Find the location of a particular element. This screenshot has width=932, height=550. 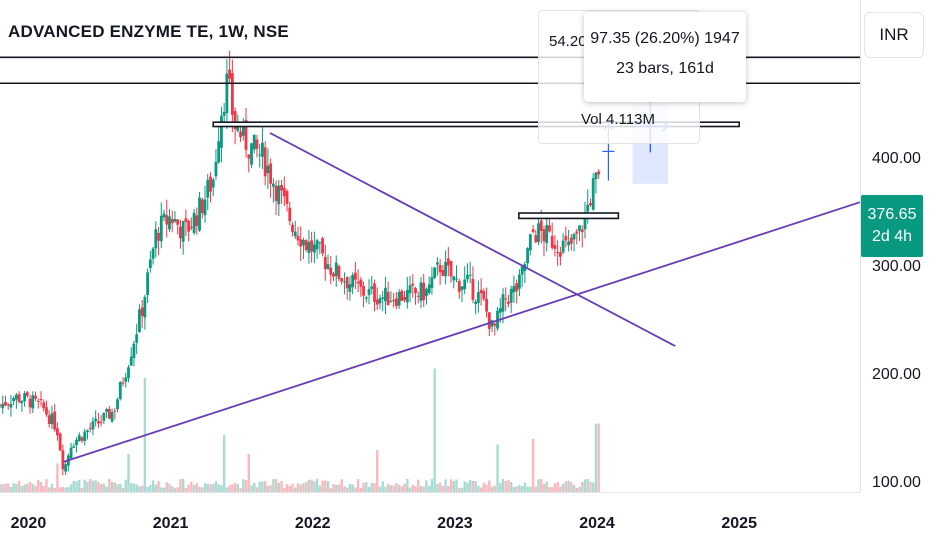

symbol-title: ADVANCED ENZYME TE, 1W, NSE is located at coordinates (148, 31).